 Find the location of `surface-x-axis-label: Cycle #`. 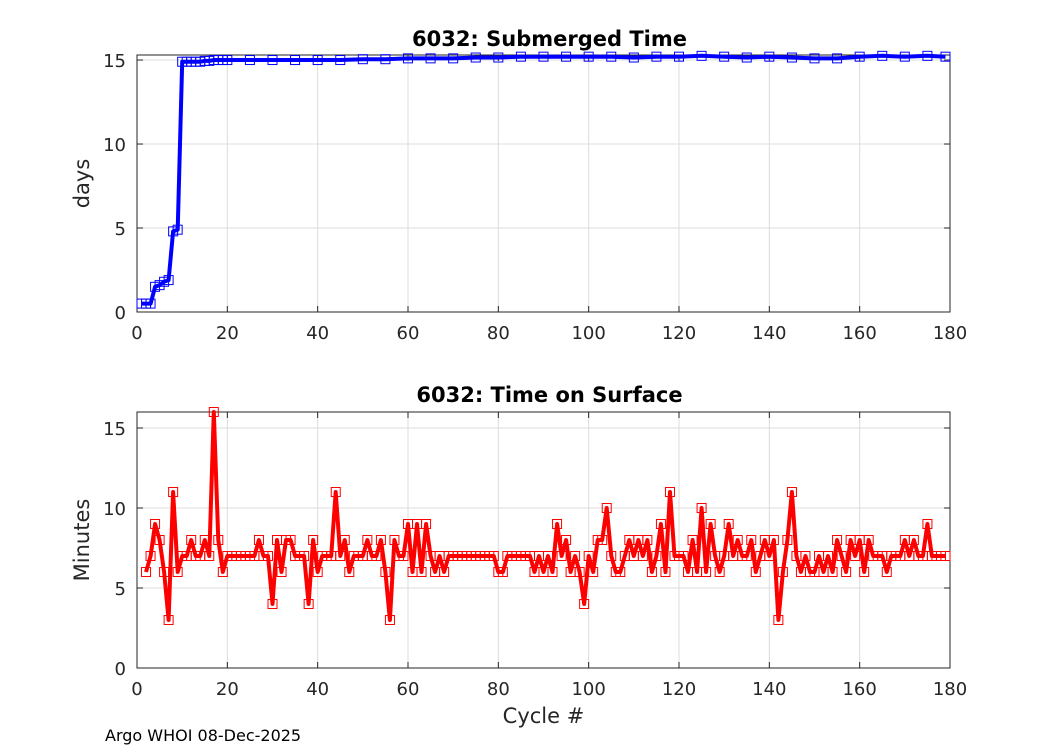

surface-x-axis-label: Cycle # is located at coordinates (544, 716).